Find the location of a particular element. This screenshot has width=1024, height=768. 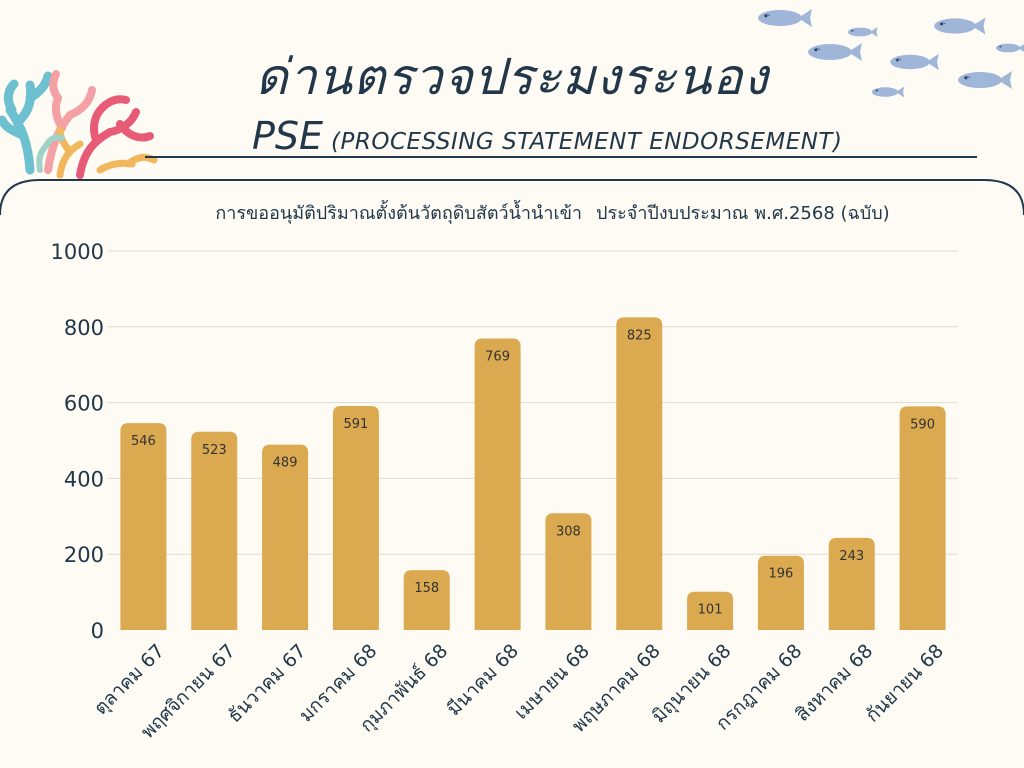

page-title: ด่านตรวจประมงระนอง is located at coordinates (512, 77).